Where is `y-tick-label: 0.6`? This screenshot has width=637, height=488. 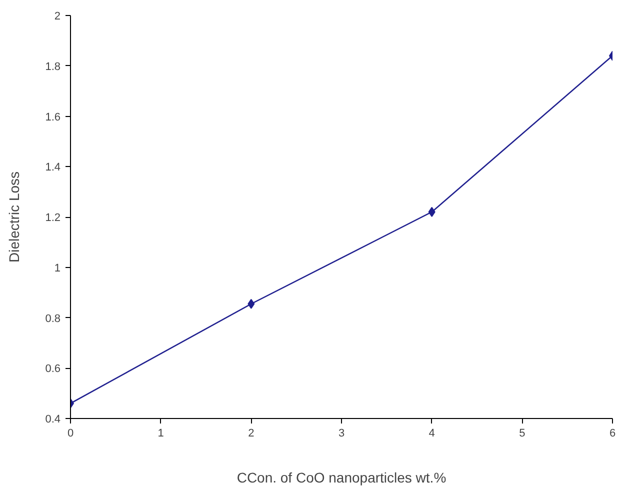 y-tick-label: 0.6 is located at coordinates (53, 369).